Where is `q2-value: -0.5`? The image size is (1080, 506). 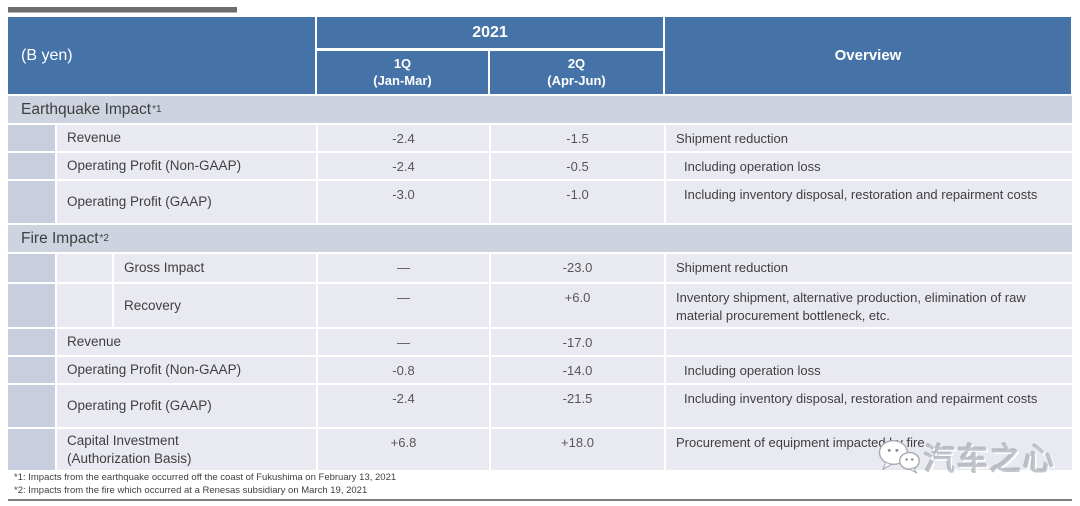
q2-value: -0.5 is located at coordinates (577, 166).